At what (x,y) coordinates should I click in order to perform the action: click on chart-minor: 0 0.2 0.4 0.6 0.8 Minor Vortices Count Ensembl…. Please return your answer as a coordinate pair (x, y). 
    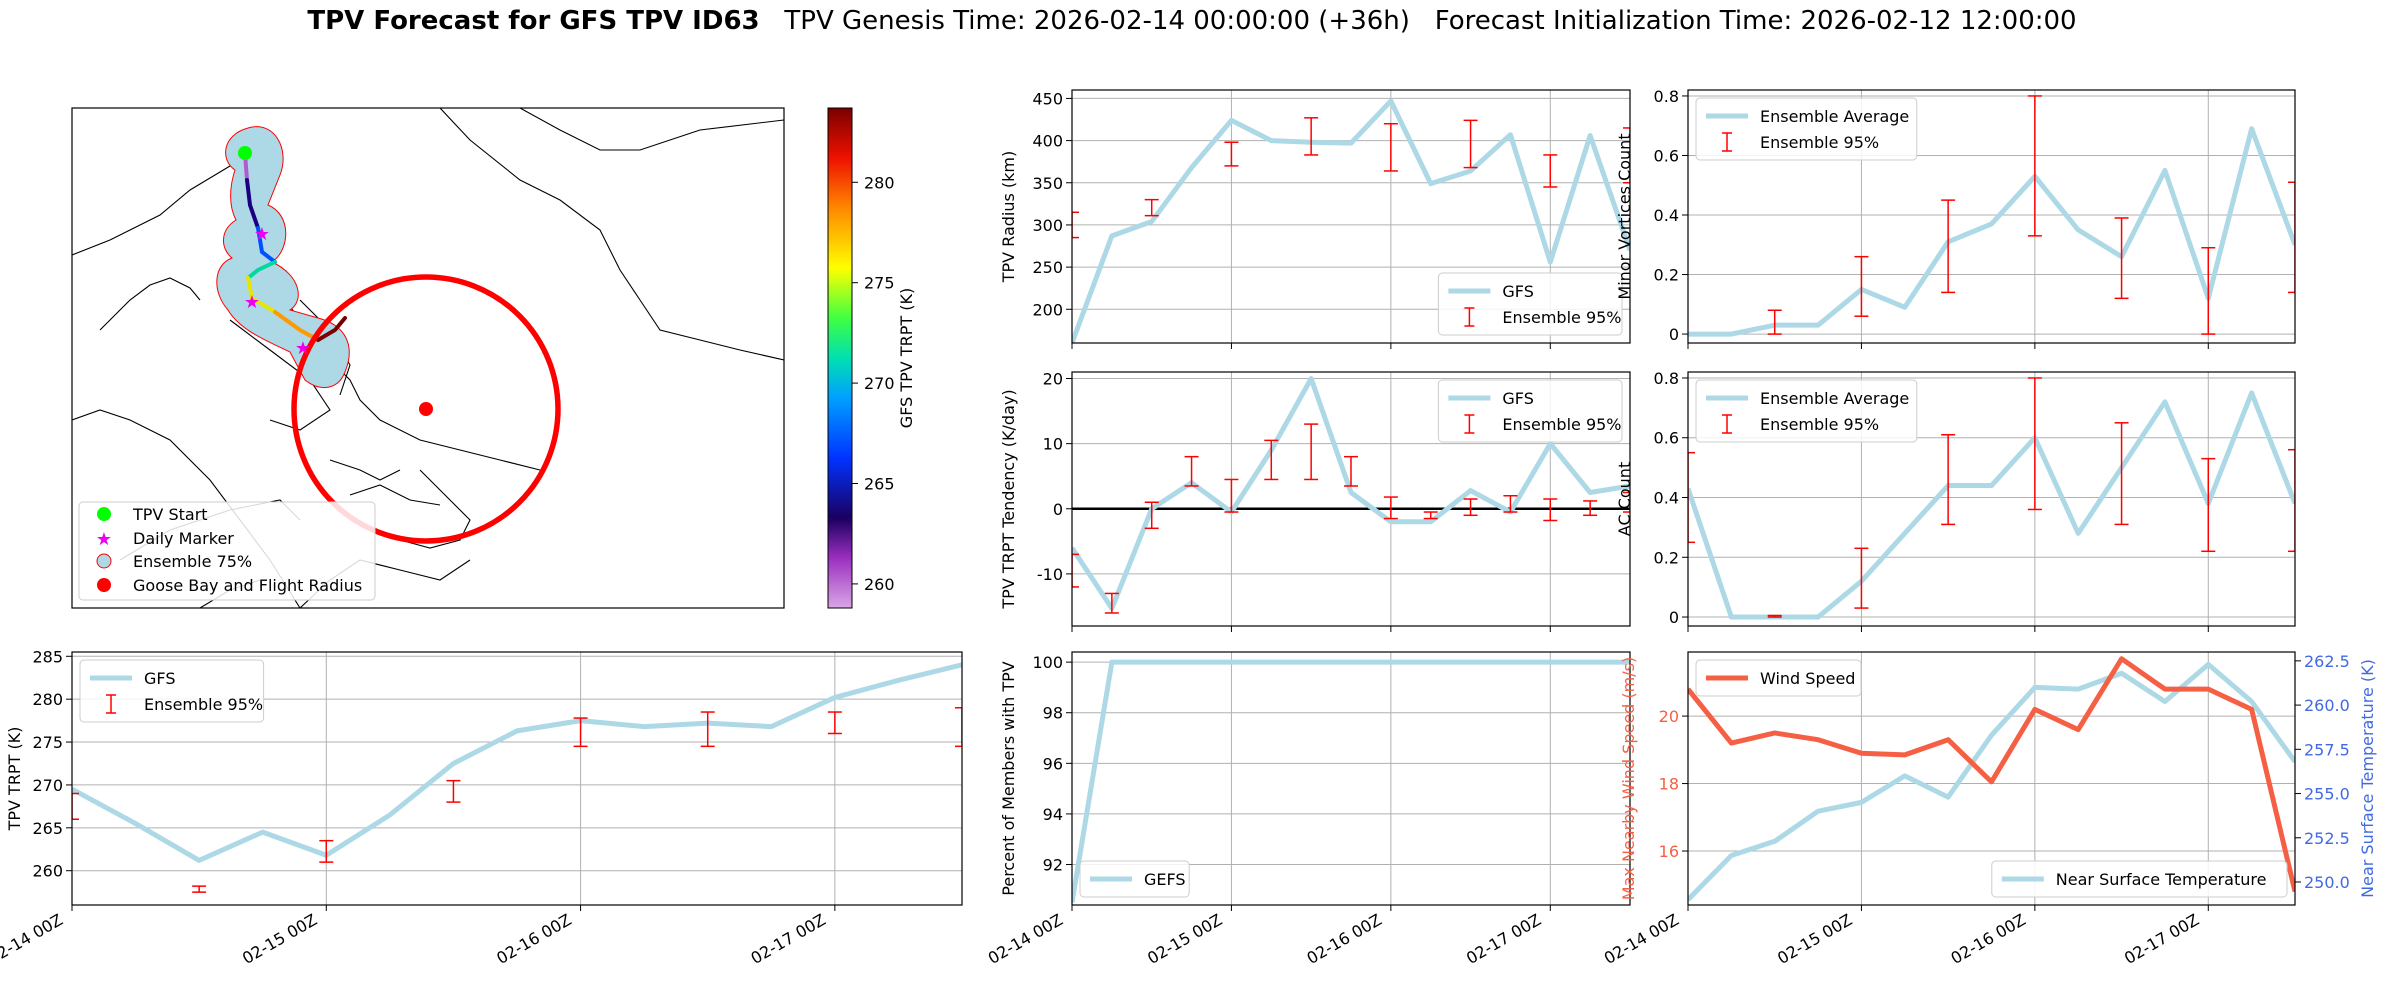
    Looking at the image, I should click on (1955, 218).